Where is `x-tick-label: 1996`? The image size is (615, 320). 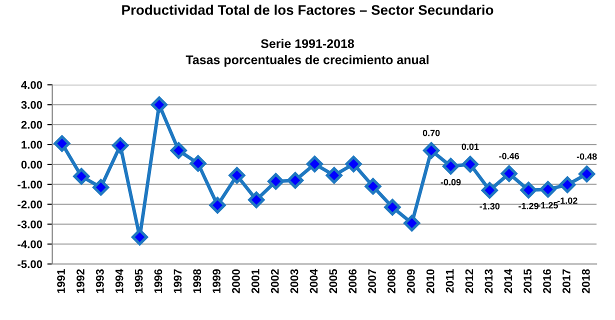
x-tick-label: 1996 is located at coordinates (158, 281).